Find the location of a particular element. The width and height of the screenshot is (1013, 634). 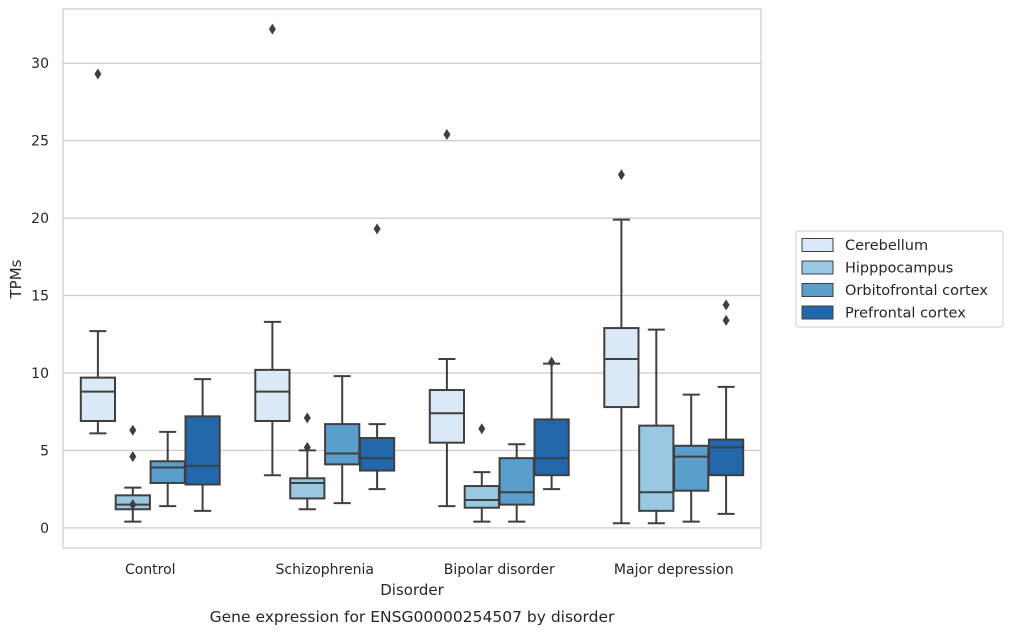

legend-label: Cerebellum is located at coordinates (886, 246).